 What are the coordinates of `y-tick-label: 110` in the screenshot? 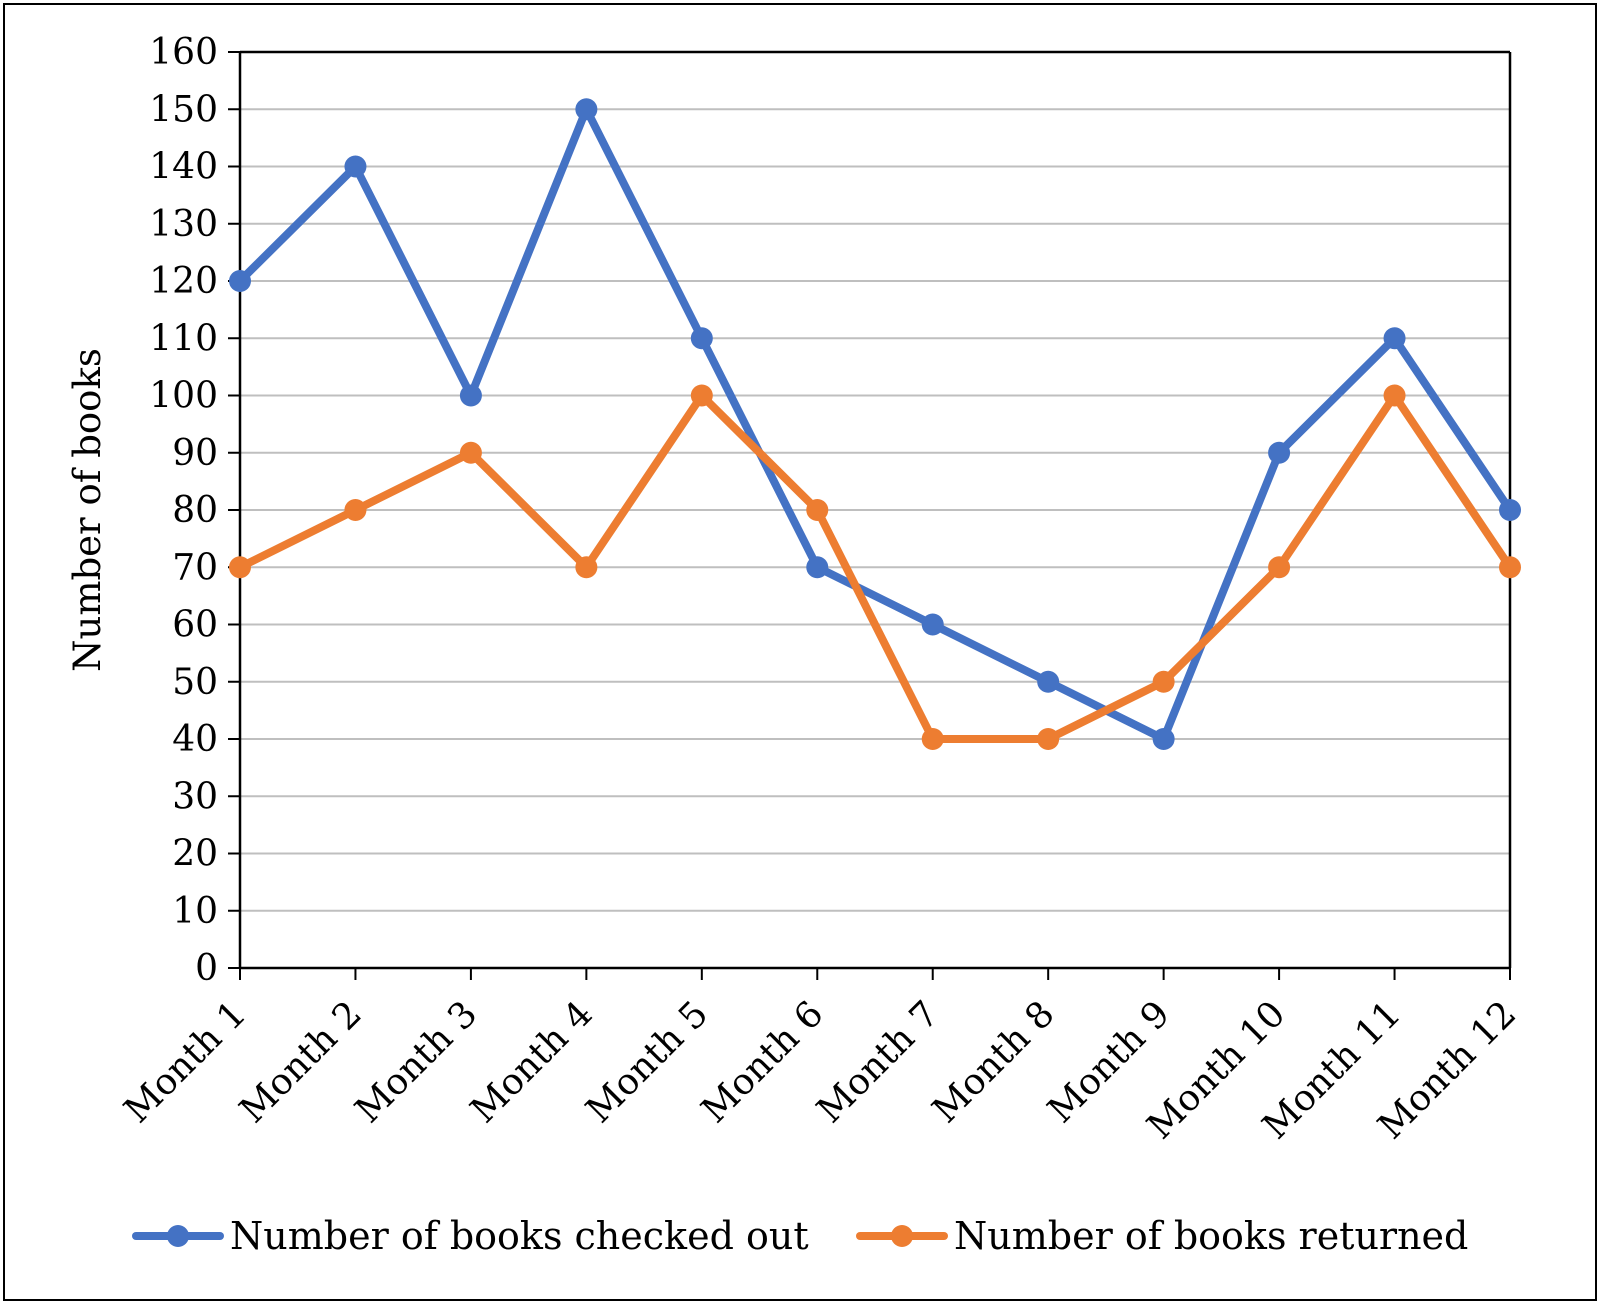 It's located at (183, 338).